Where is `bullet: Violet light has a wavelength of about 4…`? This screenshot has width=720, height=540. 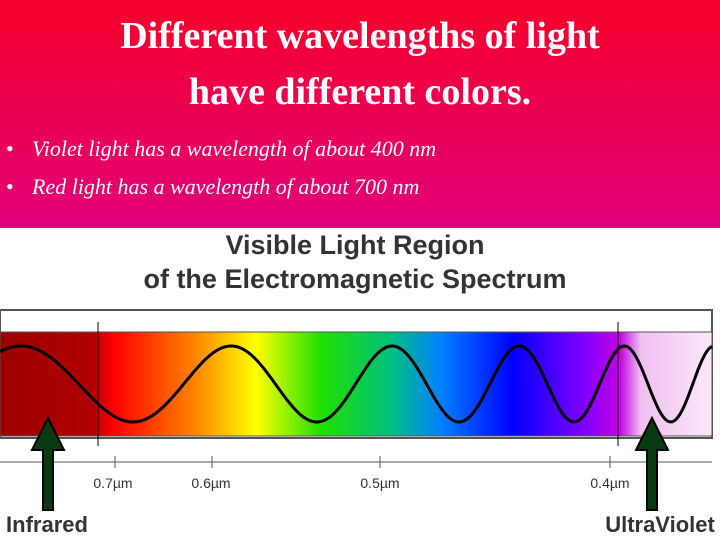 bullet: Violet light has a wavelength of about 4… is located at coordinates (221, 149).